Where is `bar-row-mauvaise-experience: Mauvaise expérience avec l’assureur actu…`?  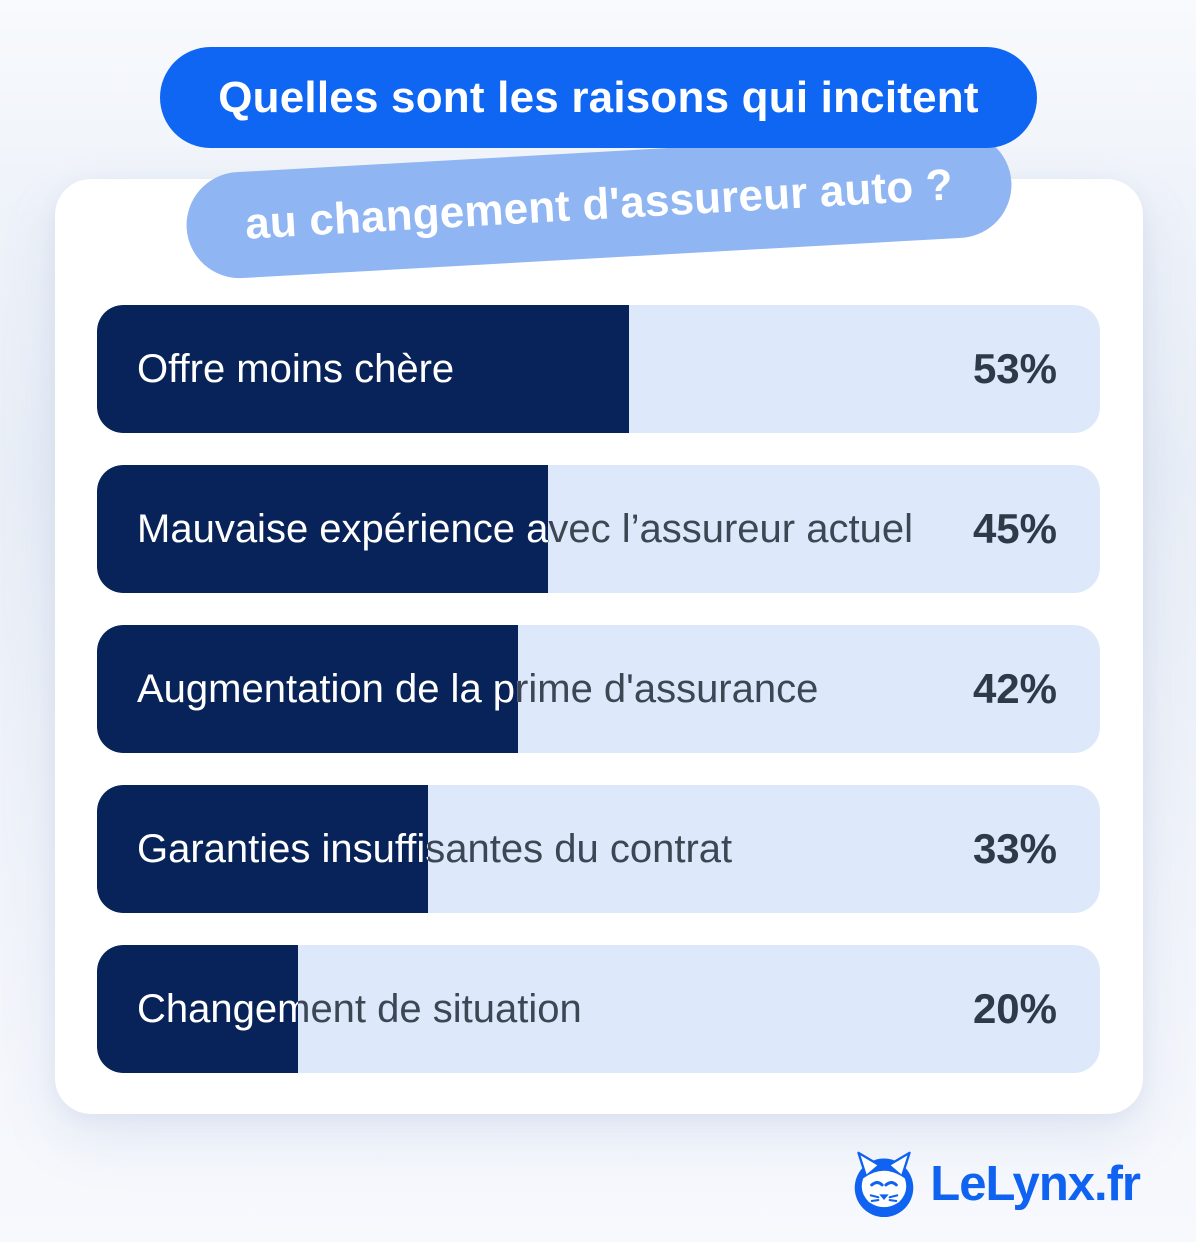 bar-row-mauvaise-experience: Mauvaise expérience avec l’assureur actu… is located at coordinates (598, 529).